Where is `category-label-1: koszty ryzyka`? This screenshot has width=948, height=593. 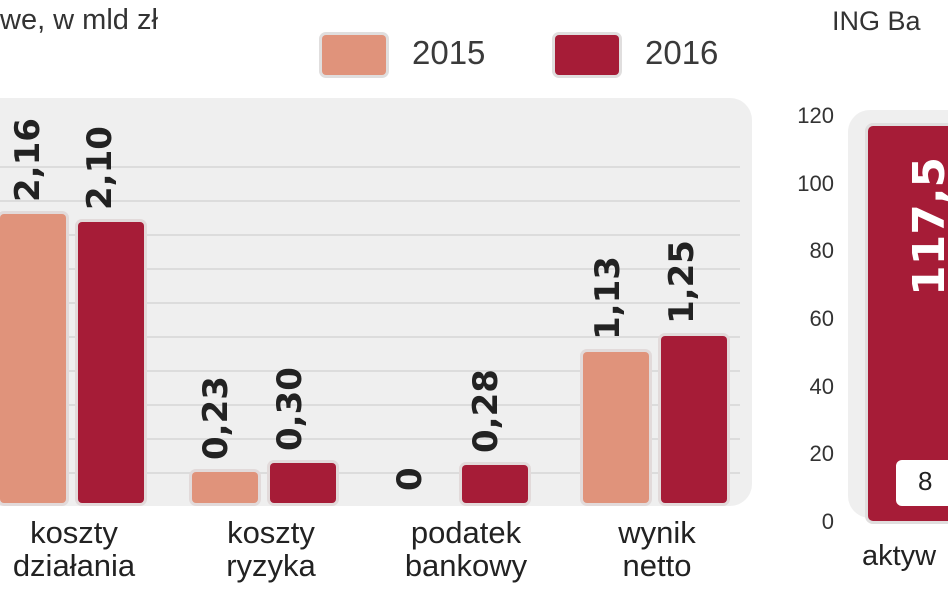
category-label-1: koszty ryzyka is located at coordinates (271, 549).